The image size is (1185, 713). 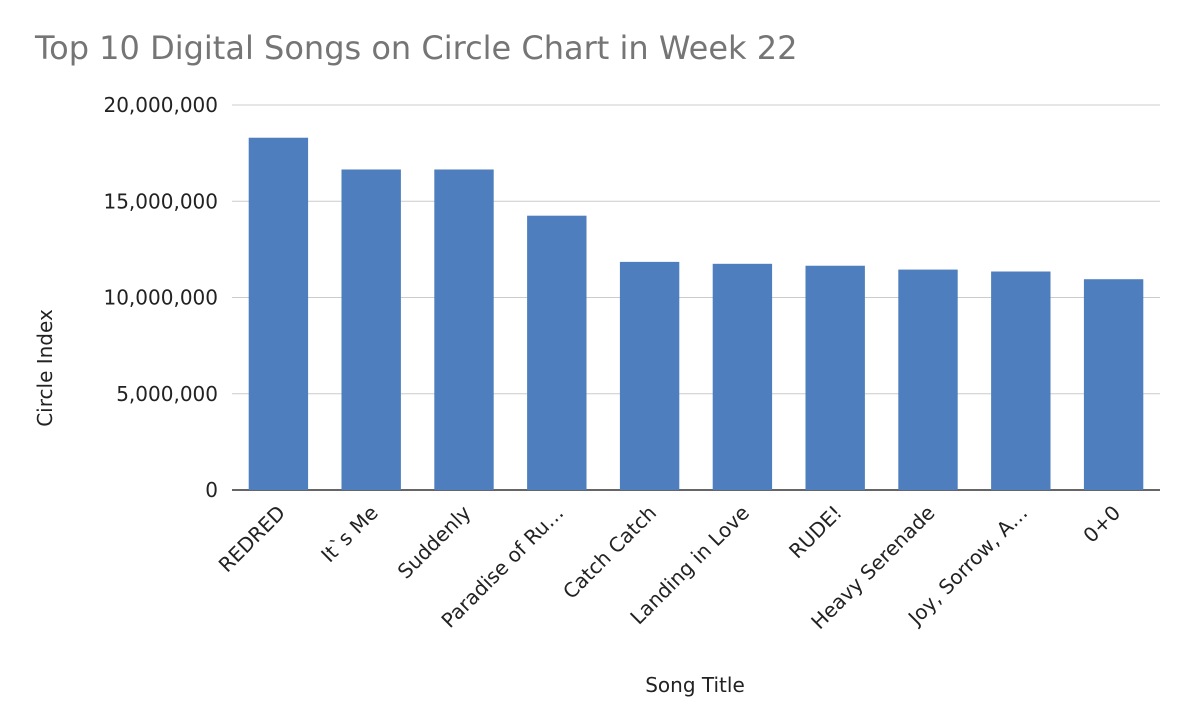 I want to click on x-tick-label: 0+0, so click(x=1101, y=524).